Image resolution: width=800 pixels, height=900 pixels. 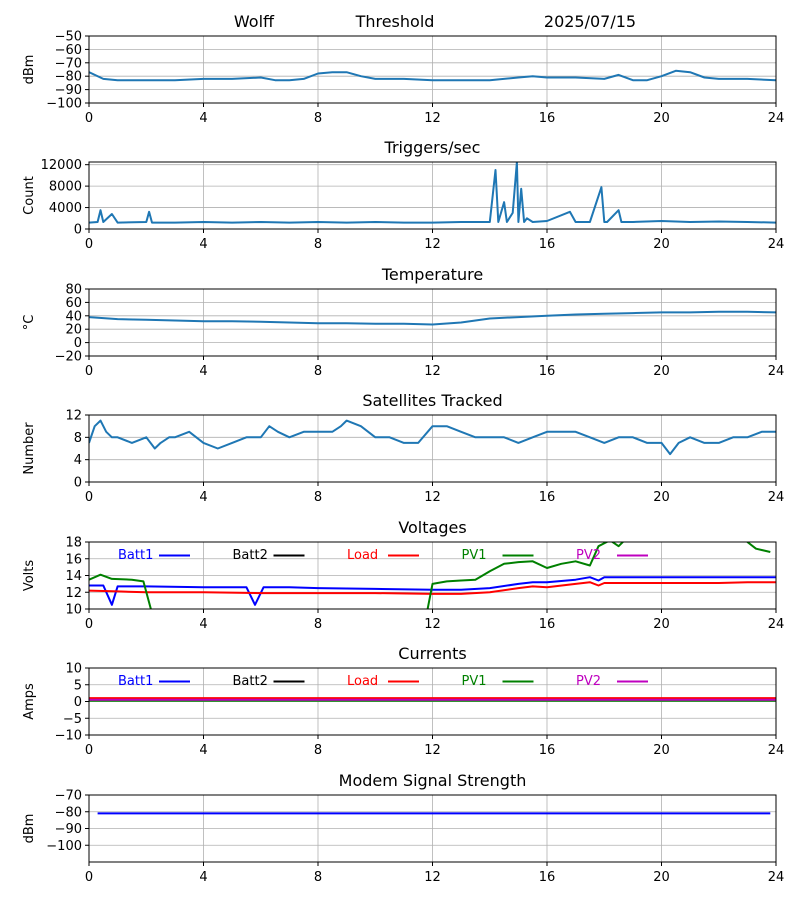 I want to click on y-tick-label: 14, so click(x=73, y=576).